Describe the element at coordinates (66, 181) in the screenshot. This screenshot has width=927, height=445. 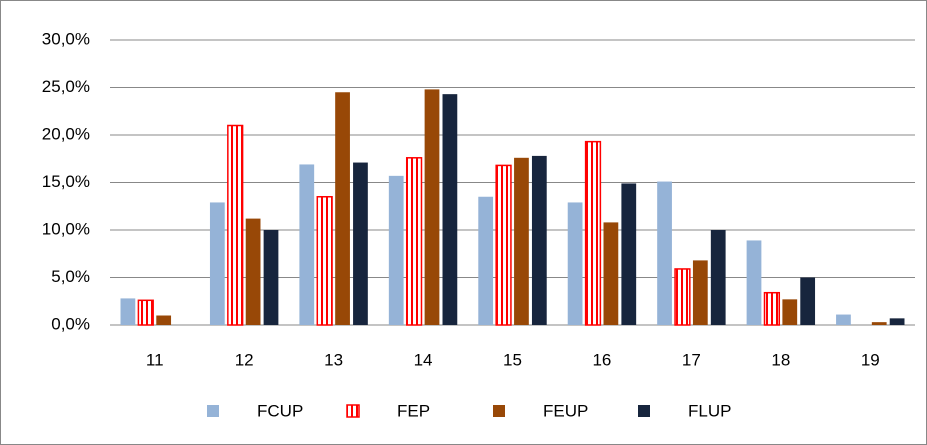
I see `y-tick-label: 15,0%` at that location.